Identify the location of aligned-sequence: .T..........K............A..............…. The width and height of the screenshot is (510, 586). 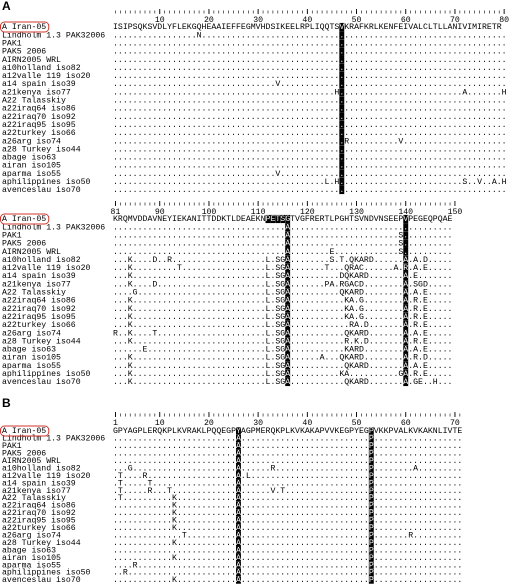
(287, 498).